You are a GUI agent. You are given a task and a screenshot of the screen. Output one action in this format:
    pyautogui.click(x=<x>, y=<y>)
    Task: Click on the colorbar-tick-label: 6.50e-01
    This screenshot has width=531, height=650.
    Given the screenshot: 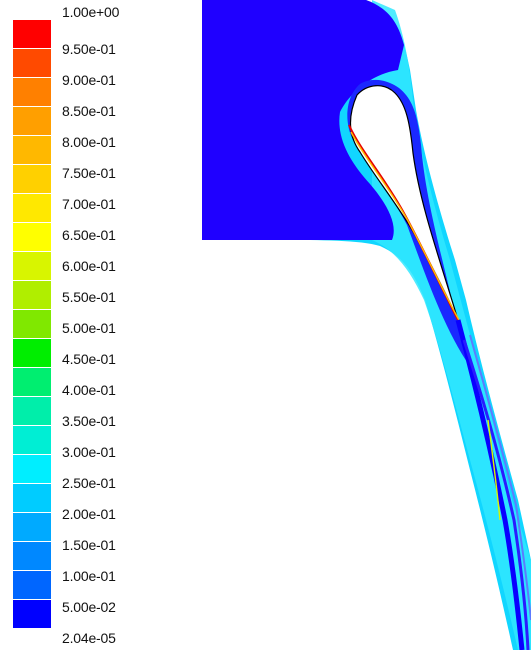 What is the action you would take?
    pyautogui.click(x=89, y=235)
    